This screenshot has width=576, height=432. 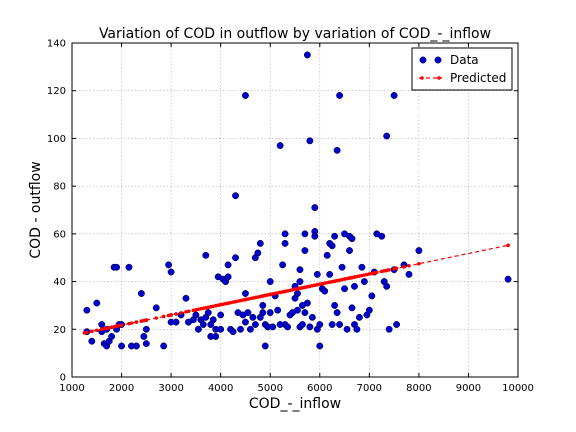 I want to click on x-tick-label: 1000, so click(x=71, y=388).